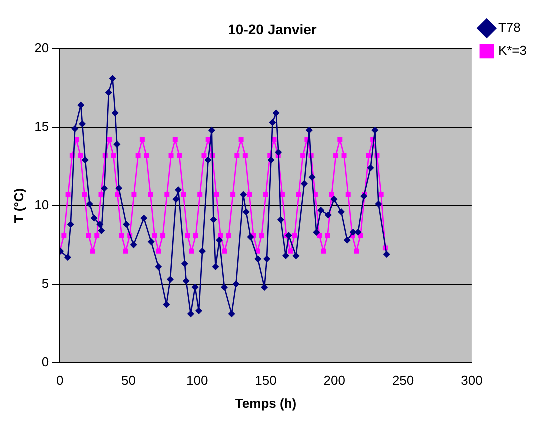  I want to click on y-tick-label: 0, so click(46, 362).